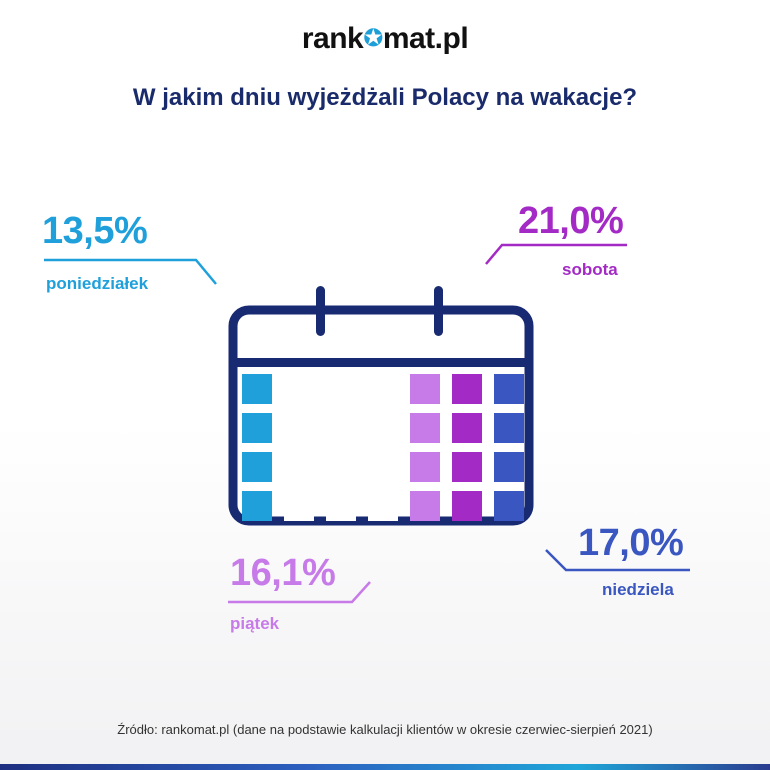 This screenshot has height=770, width=770. What do you see at coordinates (283, 573) in the screenshot?
I see `percentage-friday: 16,1%` at bounding box center [283, 573].